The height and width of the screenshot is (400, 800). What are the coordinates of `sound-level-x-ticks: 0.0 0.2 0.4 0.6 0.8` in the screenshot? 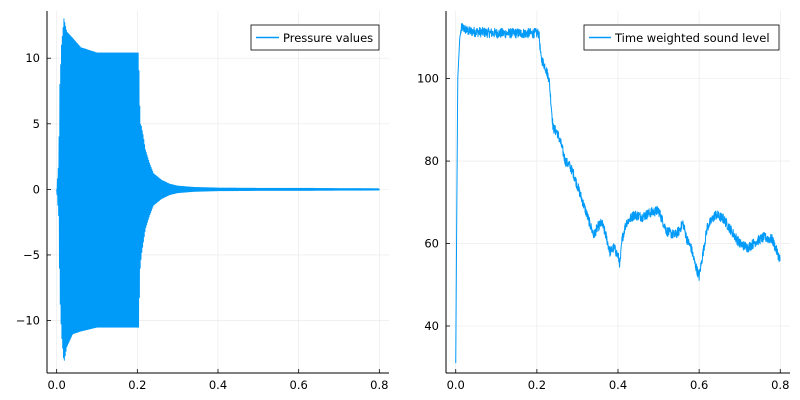 It's located at (618, 380).